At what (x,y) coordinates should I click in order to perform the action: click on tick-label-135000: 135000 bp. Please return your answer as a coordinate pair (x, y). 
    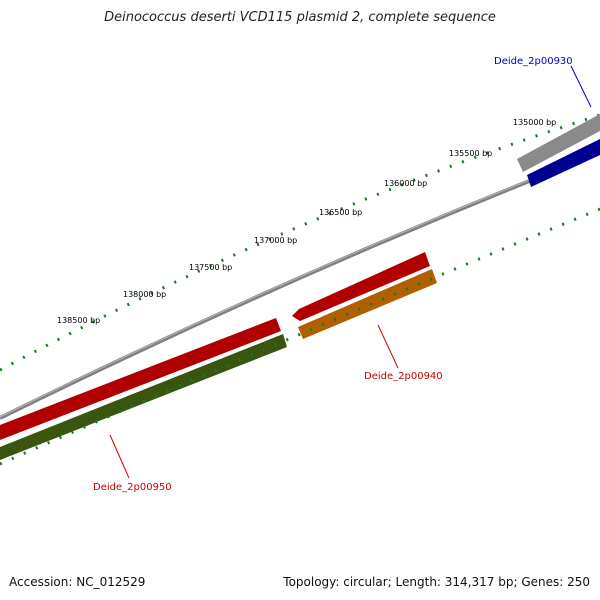
    Looking at the image, I should click on (534, 122).